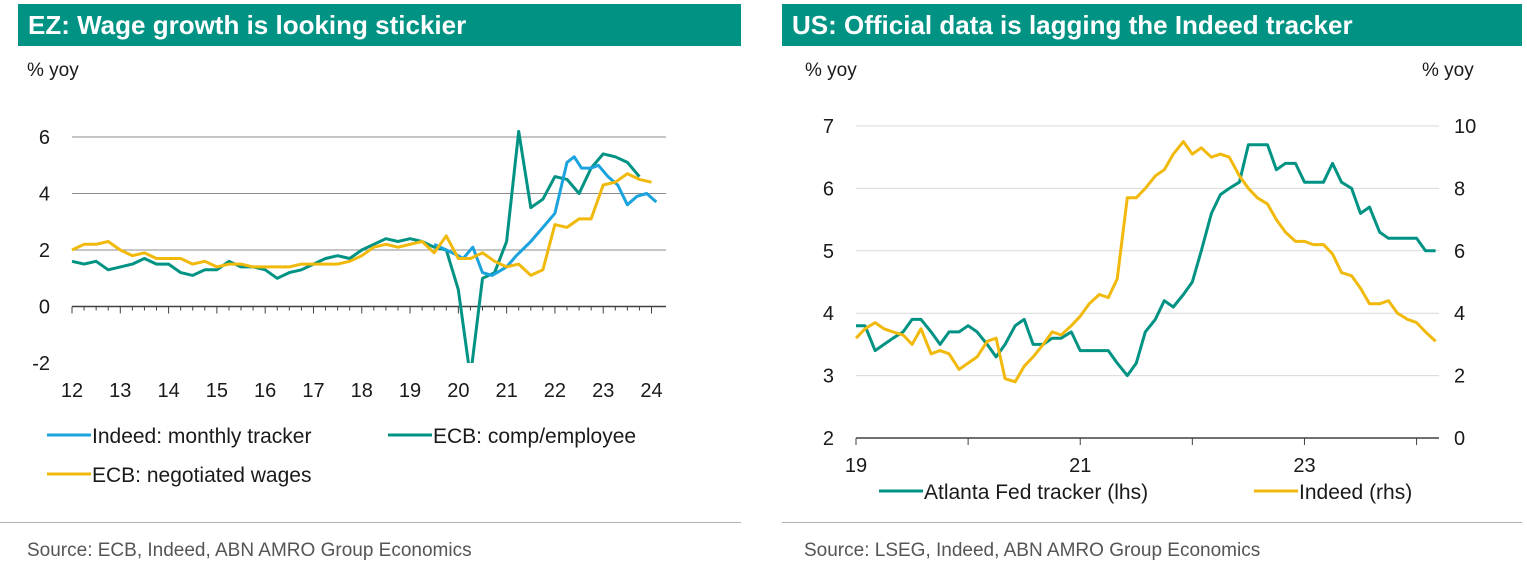 This screenshot has height=575, width=1527. I want to click on y-tick-label-left: 2, so click(828, 439).